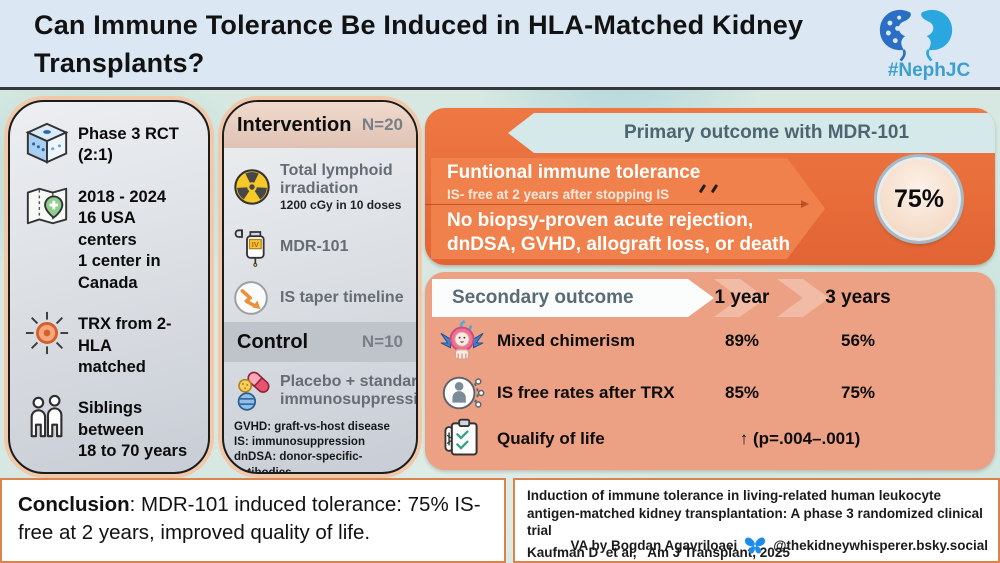  What do you see at coordinates (298, 462) in the screenshot?
I see `footnote-dndsa: dnDSA: donor-specific-antibodies` at bounding box center [298, 462].